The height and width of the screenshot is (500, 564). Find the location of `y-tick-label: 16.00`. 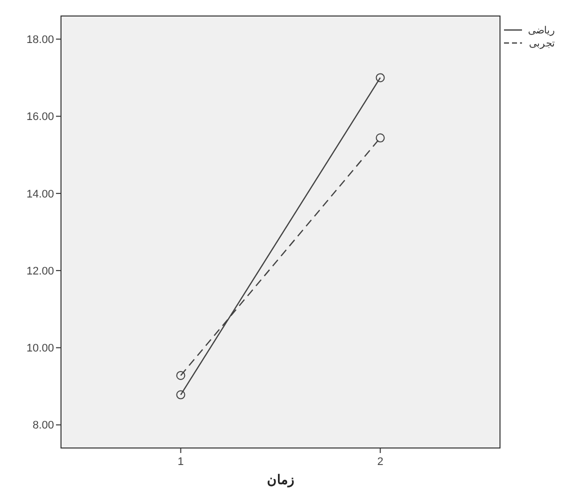

y-tick-label: 16.00 is located at coordinates (40, 117).